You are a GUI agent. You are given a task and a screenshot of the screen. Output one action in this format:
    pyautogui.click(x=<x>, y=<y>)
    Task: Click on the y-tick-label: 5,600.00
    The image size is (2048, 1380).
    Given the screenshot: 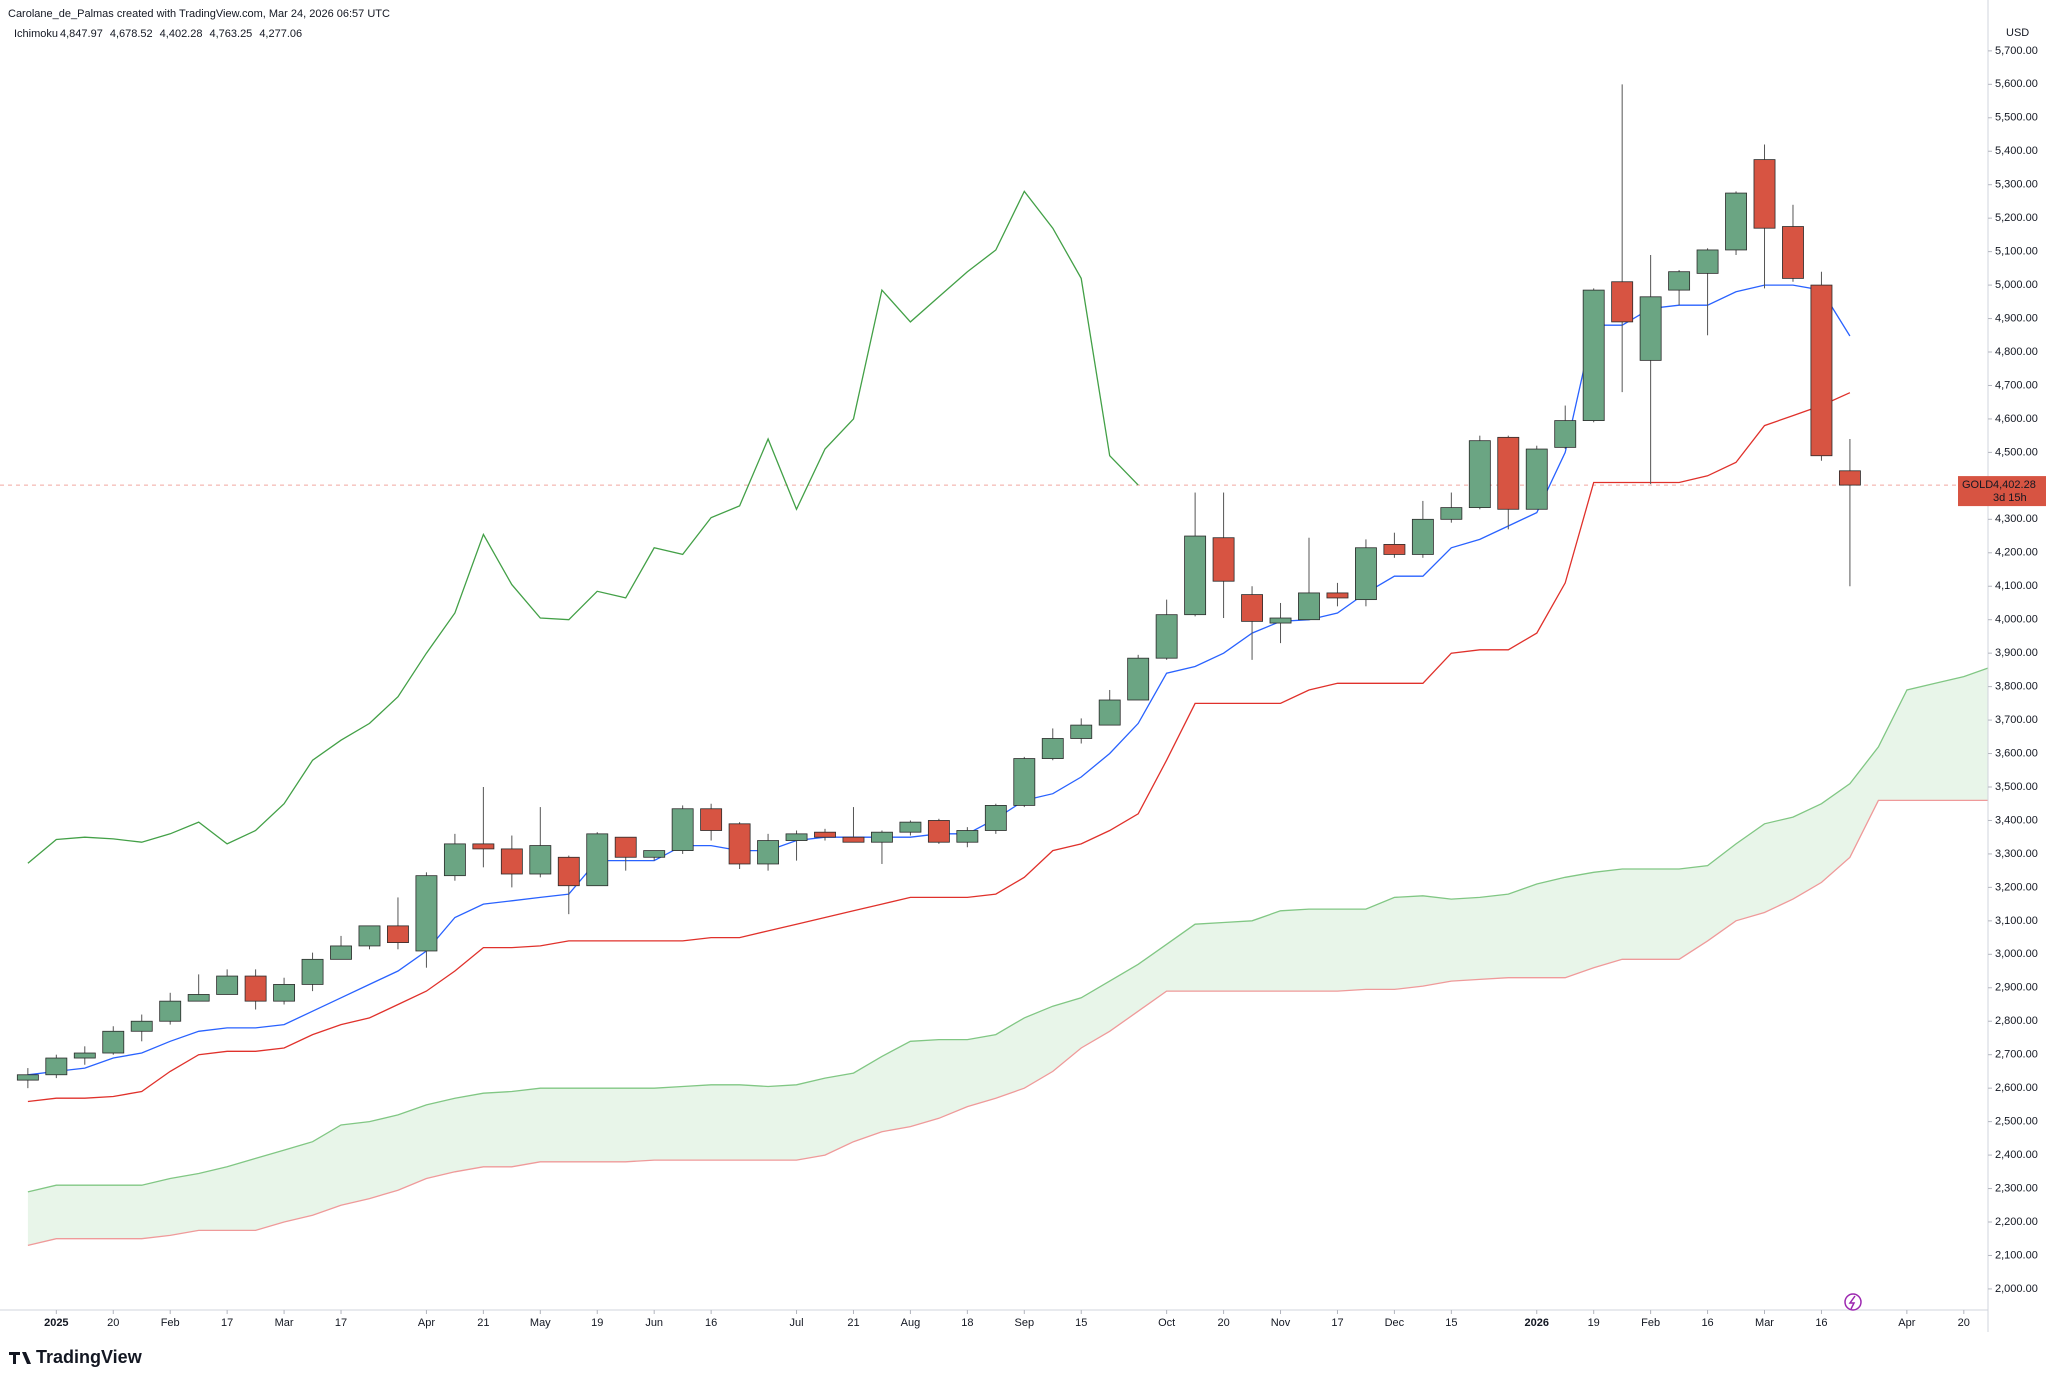 What is the action you would take?
    pyautogui.click(x=2016, y=84)
    